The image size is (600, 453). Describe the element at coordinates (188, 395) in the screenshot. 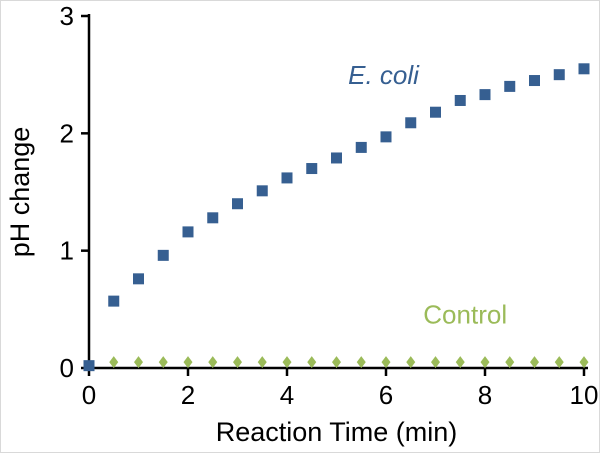

I see `x-tick-label: 2` at that location.